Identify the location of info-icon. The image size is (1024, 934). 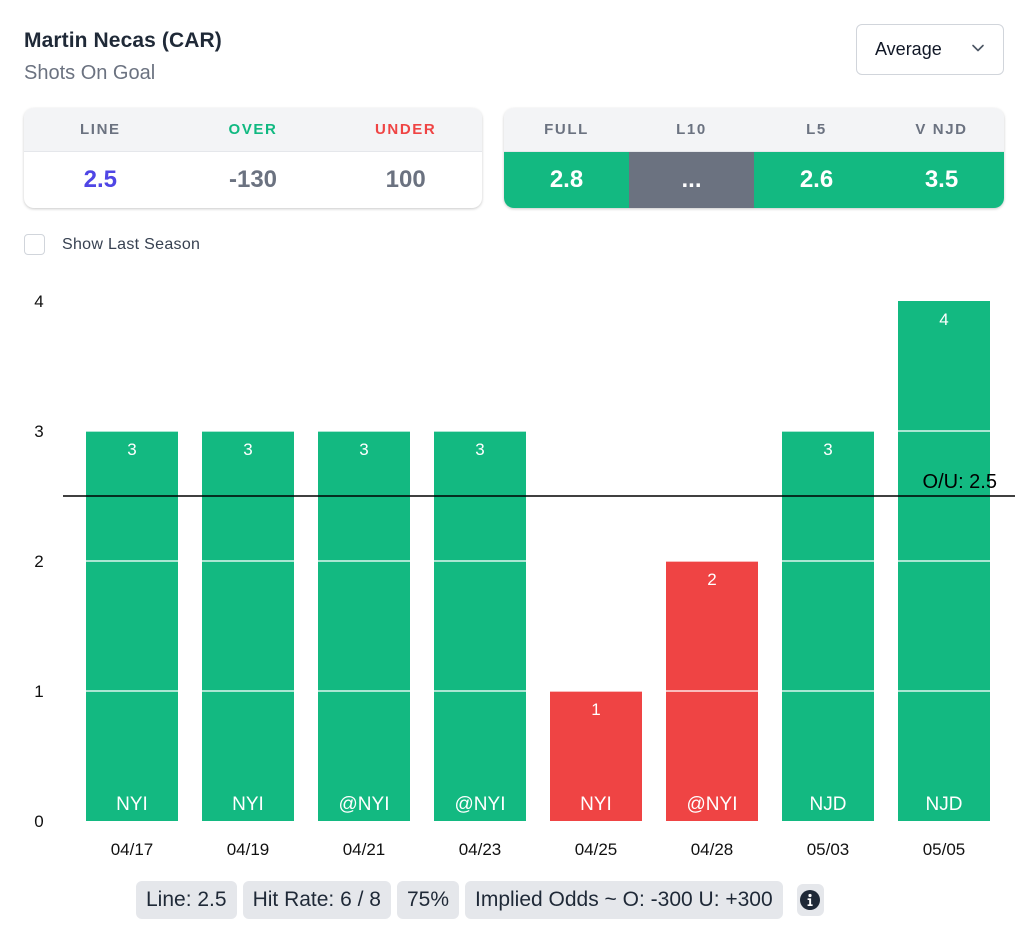
(810, 900).